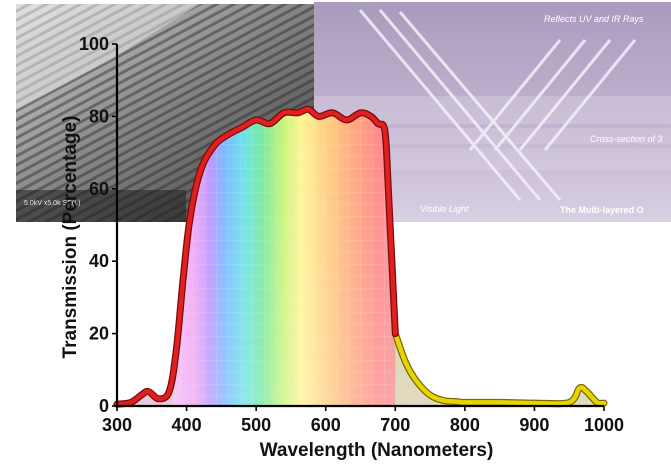  I want to click on y-axis-title: Transmission (Percentage), so click(70, 237).